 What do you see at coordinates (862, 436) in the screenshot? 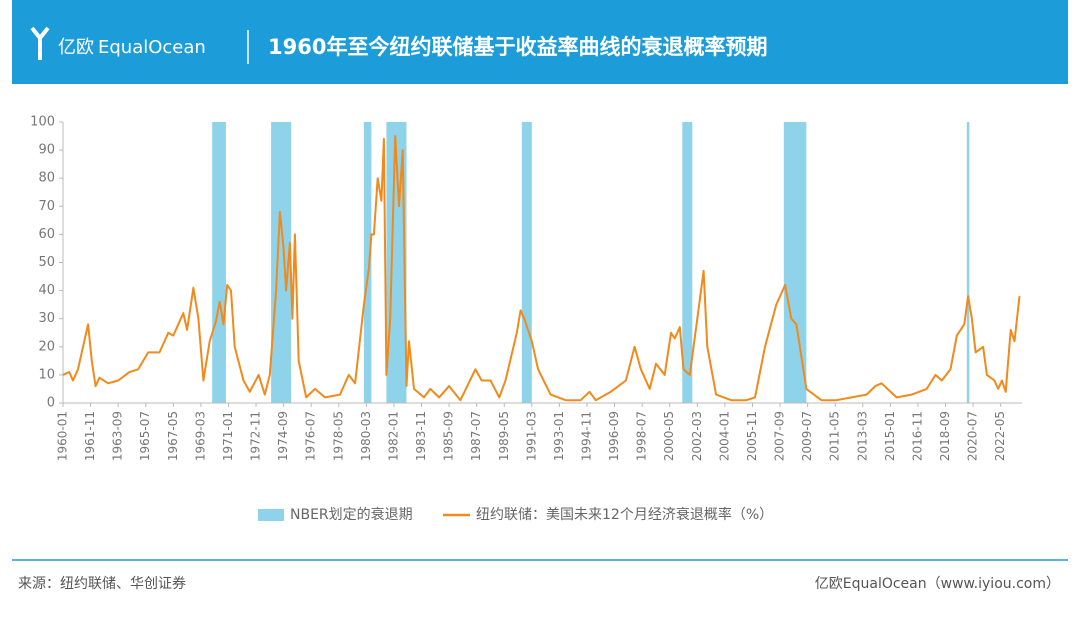
I see `x-tick-label: 2013-03` at bounding box center [862, 436].